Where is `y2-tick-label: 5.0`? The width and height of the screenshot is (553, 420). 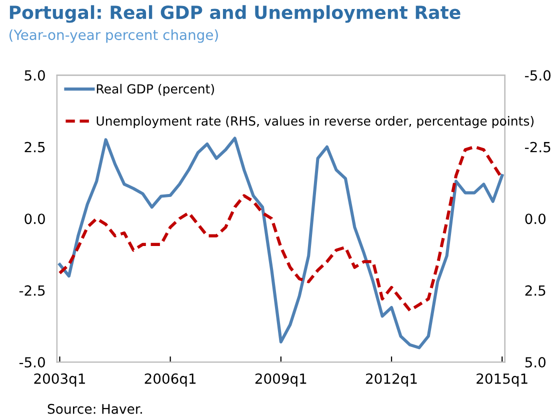
y2-tick-label: 5.0 is located at coordinates (535, 362).